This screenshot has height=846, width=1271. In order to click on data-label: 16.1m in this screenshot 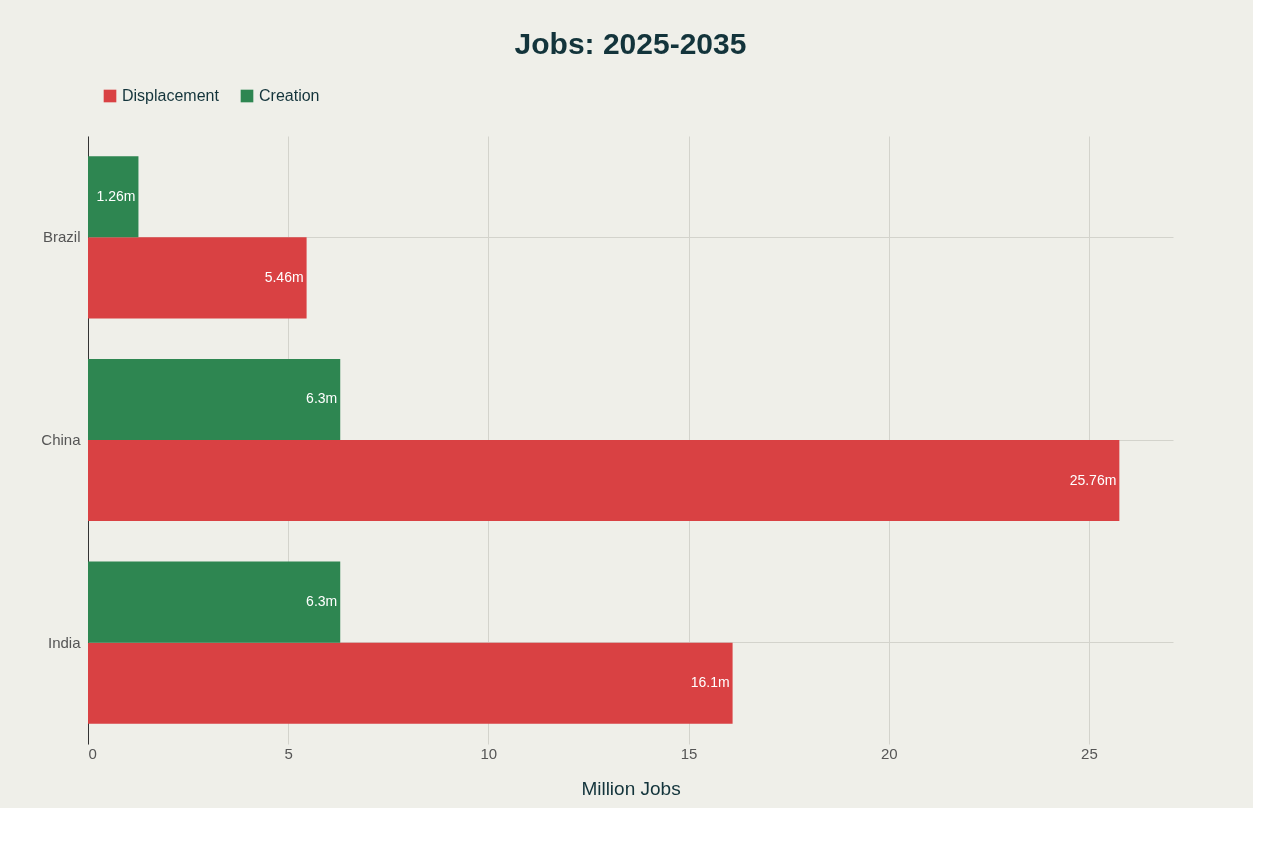, I will do `click(710, 682)`.